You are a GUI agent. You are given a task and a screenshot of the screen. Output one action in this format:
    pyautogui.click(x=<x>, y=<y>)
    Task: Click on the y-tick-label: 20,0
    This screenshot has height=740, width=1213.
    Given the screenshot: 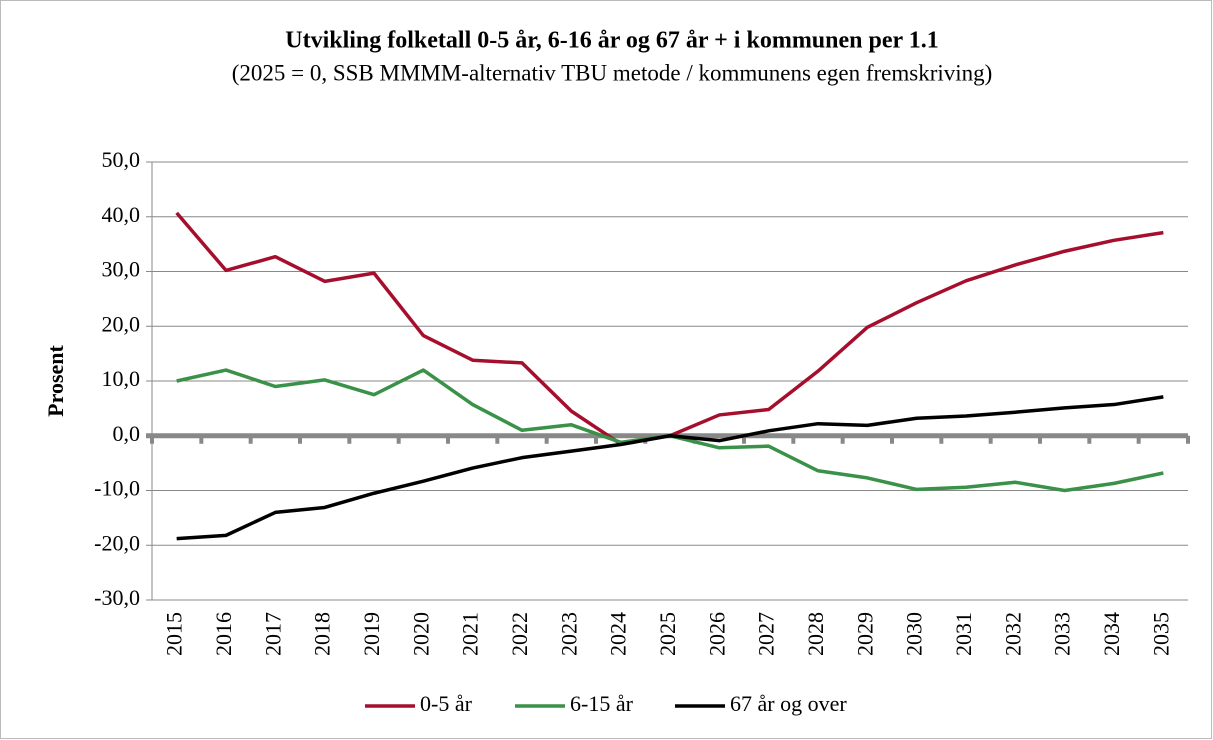 What is the action you would take?
    pyautogui.click(x=121, y=323)
    